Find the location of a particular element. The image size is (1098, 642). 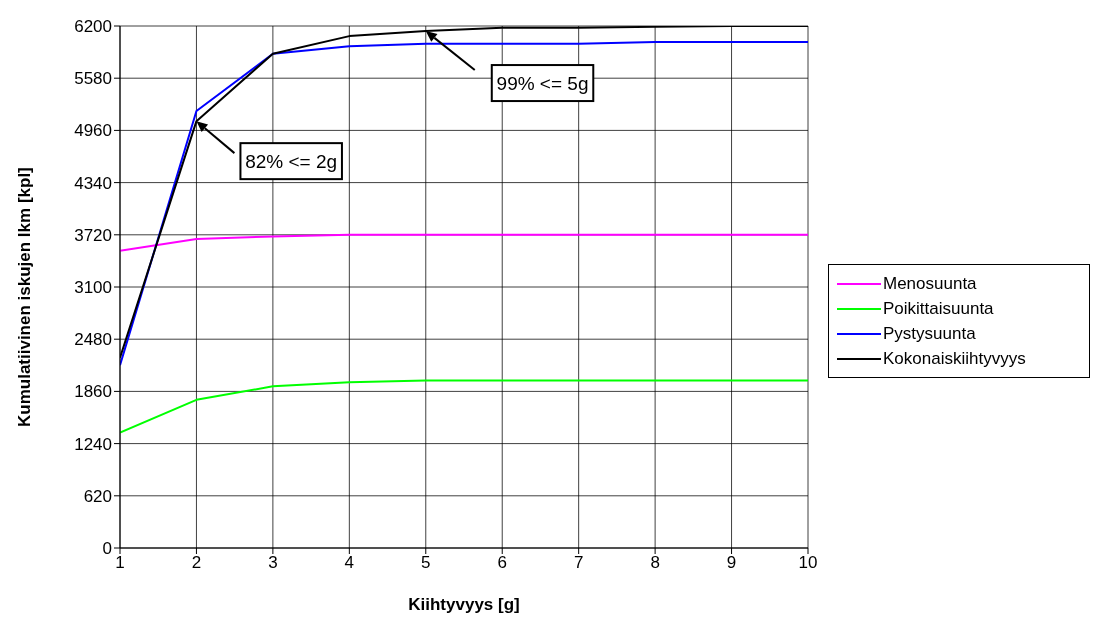

annotation: 82% <= 2g is located at coordinates (291, 162).